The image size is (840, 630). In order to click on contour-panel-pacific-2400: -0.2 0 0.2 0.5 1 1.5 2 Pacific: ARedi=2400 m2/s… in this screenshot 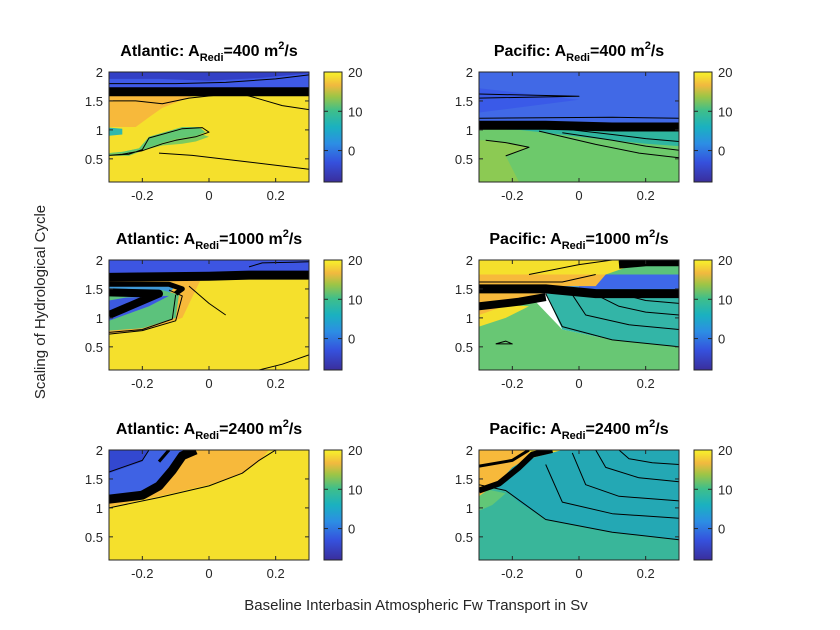, I will do `click(594, 499)`.